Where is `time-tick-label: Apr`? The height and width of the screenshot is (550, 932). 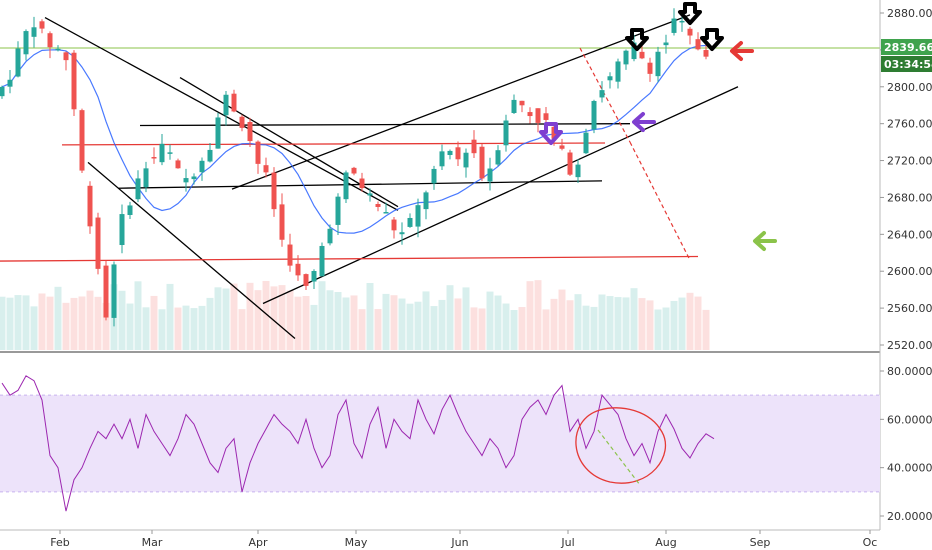
time-tick-label: Apr is located at coordinates (258, 542).